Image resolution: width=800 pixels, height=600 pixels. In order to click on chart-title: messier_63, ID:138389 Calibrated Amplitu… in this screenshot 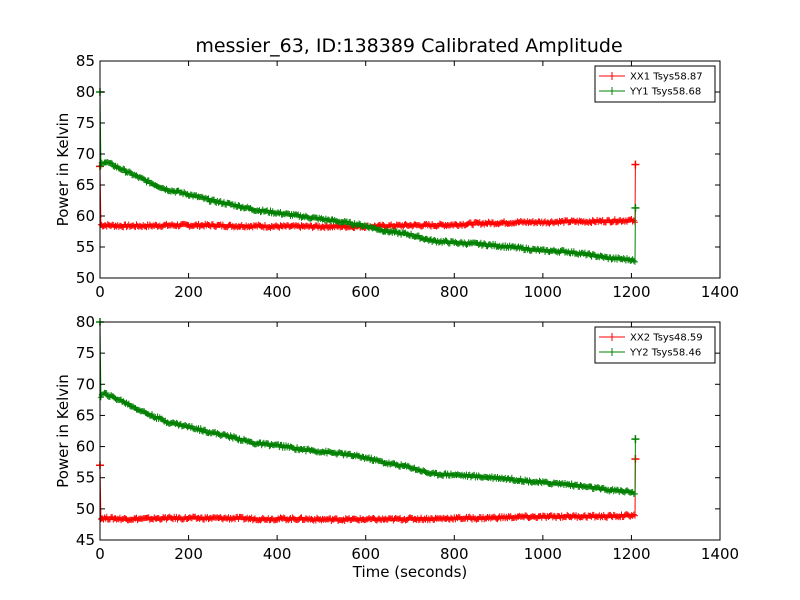, I will do `click(408, 46)`.